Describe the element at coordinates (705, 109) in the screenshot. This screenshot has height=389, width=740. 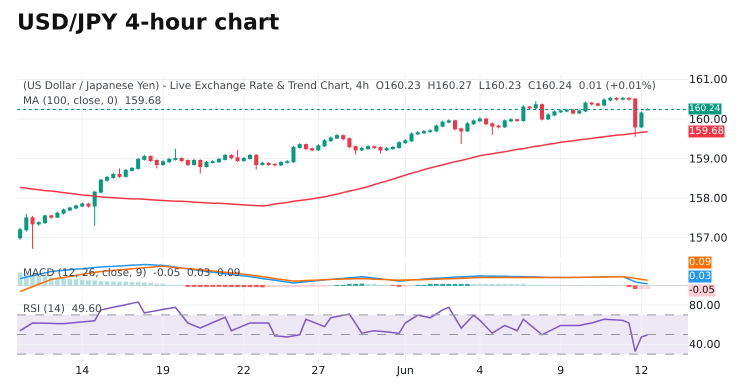
I see `ref-line-label: 160.24` at that location.